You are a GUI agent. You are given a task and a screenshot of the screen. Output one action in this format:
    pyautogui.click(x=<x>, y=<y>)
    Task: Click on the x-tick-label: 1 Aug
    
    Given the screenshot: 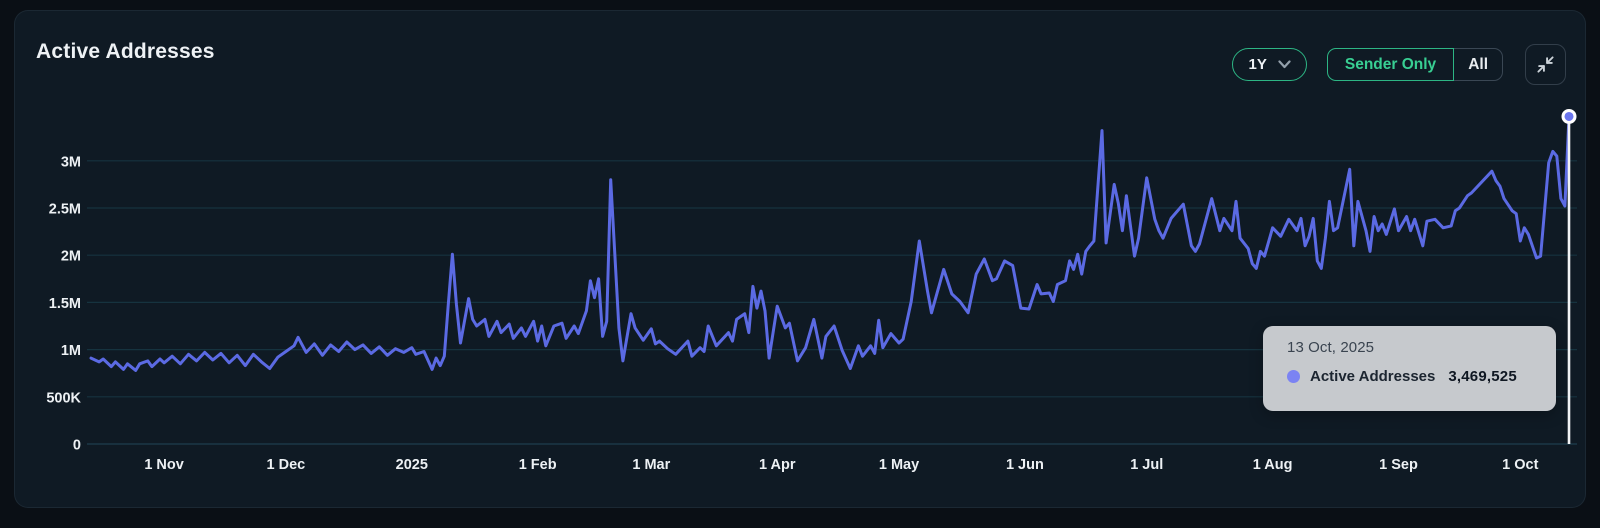 What is the action you would take?
    pyautogui.click(x=1273, y=465)
    